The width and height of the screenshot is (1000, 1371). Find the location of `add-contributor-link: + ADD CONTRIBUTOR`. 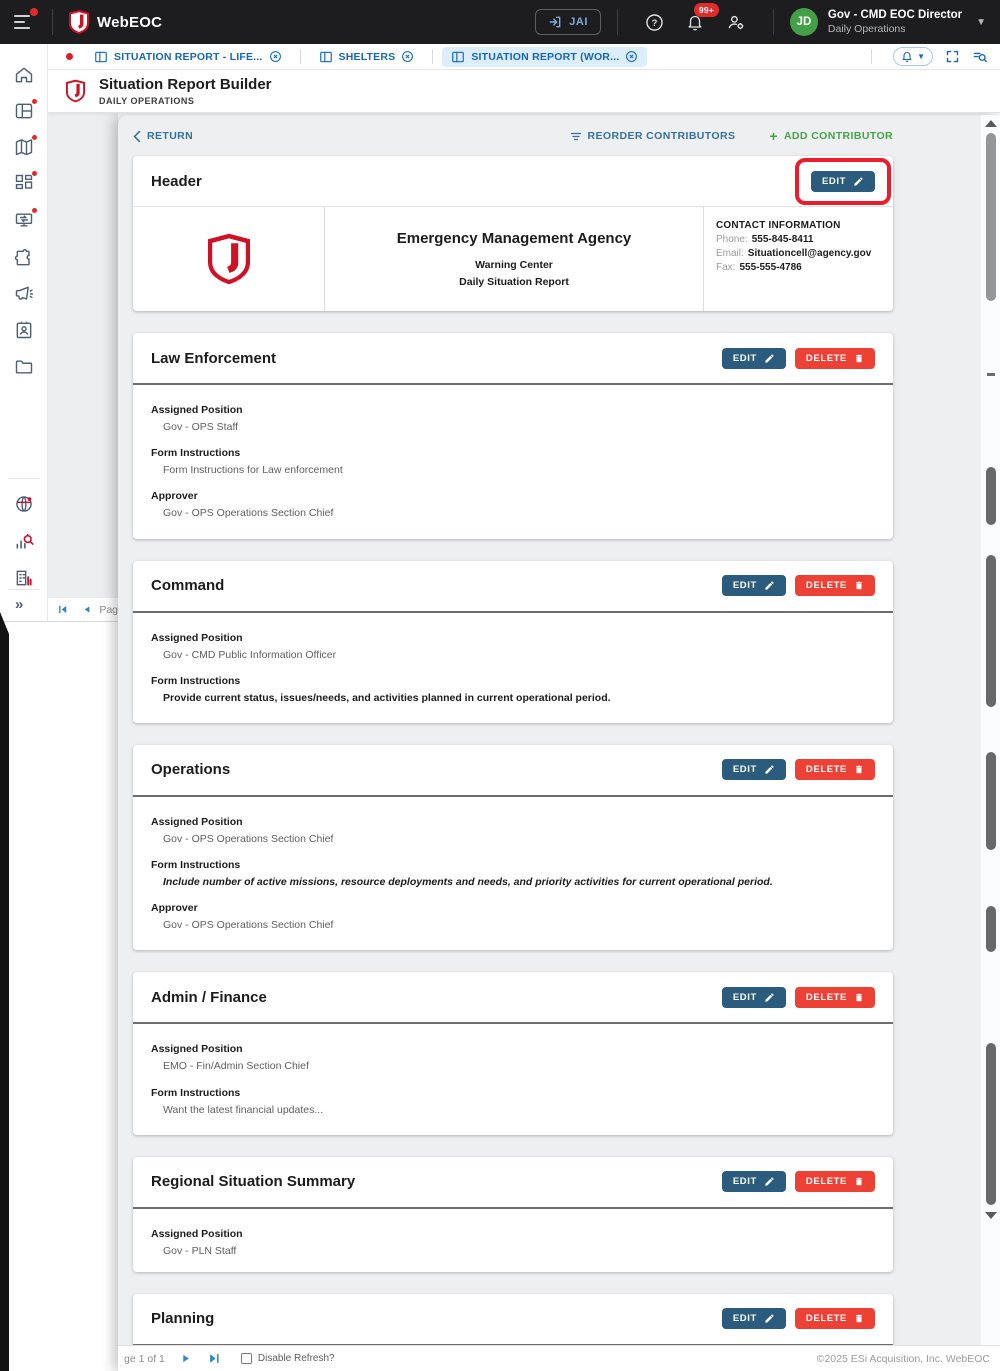

add-contributor-link: + ADD CONTRIBUTOR is located at coordinates (831, 136).